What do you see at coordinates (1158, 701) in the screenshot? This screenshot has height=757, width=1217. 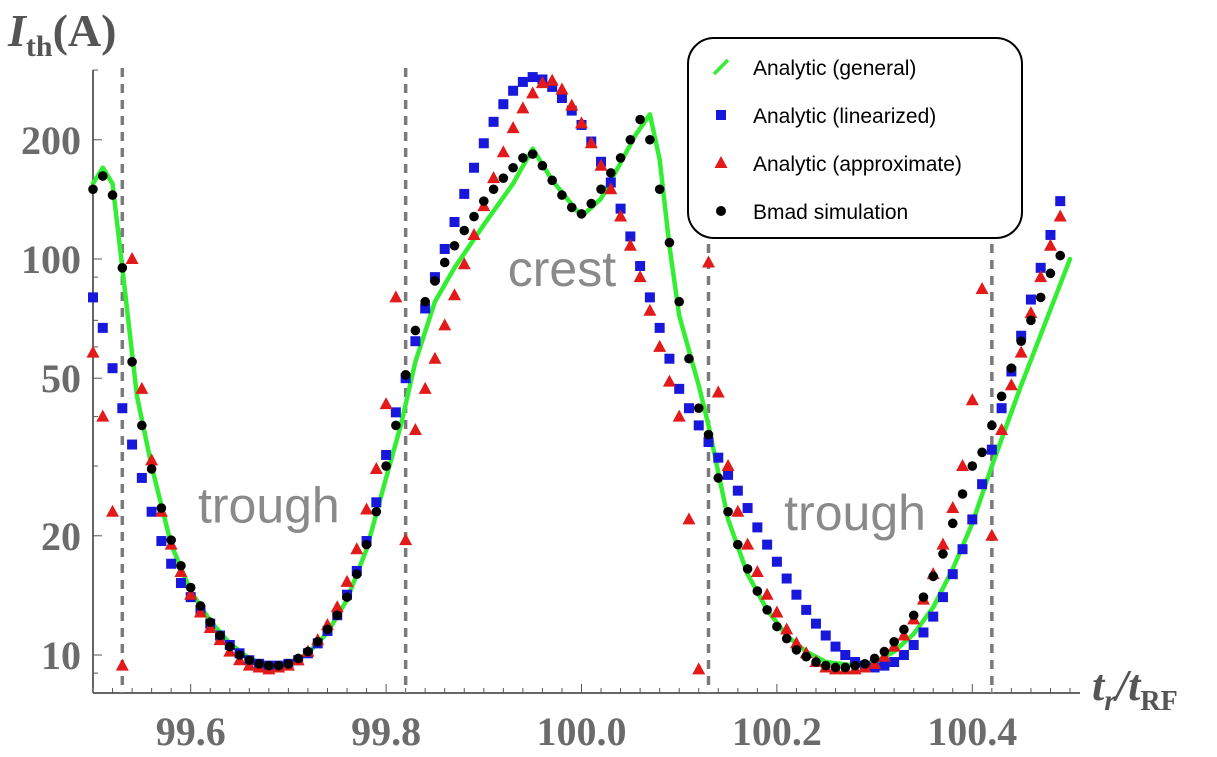 I see `x-axis-title-sub-rf: RF` at bounding box center [1158, 701].